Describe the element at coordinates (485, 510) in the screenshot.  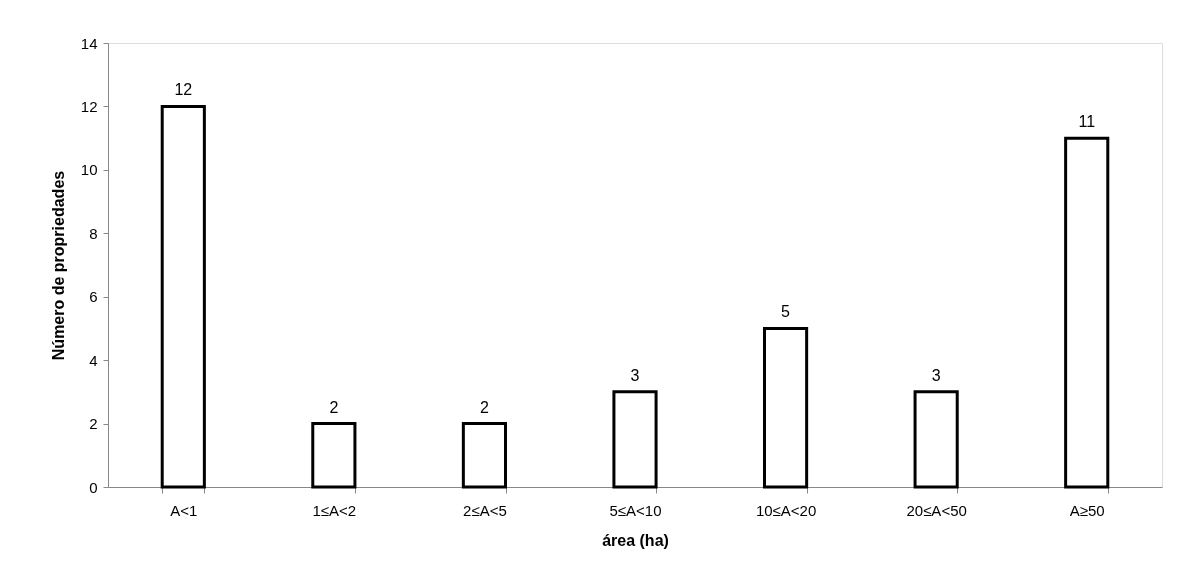
I see `x-tick-label: 2≤A<5` at that location.